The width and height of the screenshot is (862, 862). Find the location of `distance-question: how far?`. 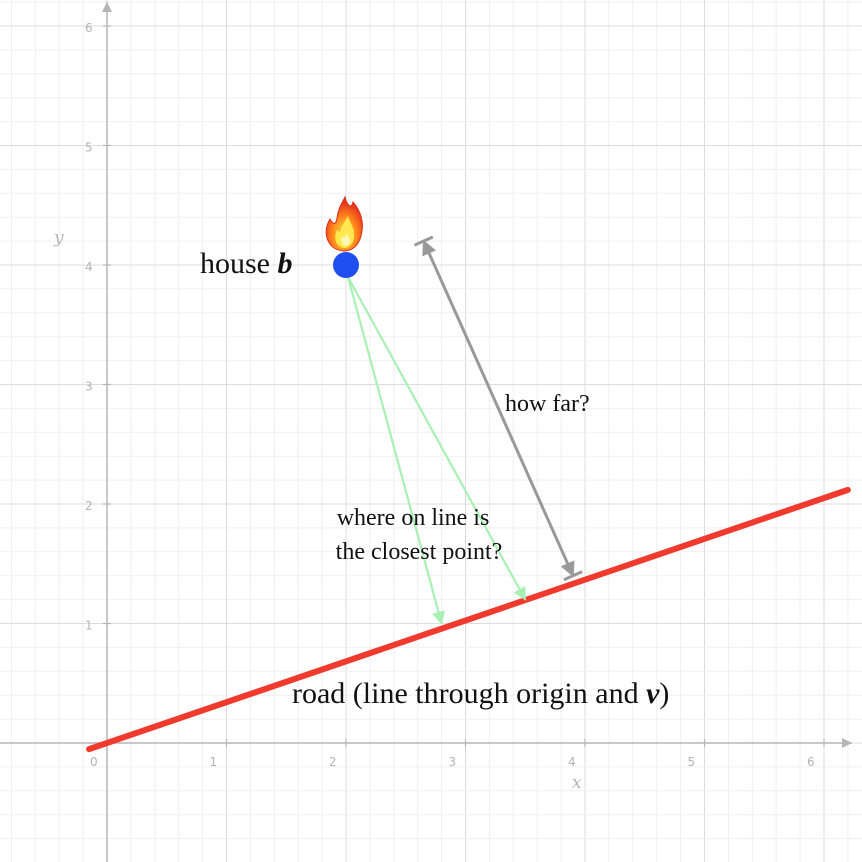

distance-question: how far? is located at coordinates (547, 404).